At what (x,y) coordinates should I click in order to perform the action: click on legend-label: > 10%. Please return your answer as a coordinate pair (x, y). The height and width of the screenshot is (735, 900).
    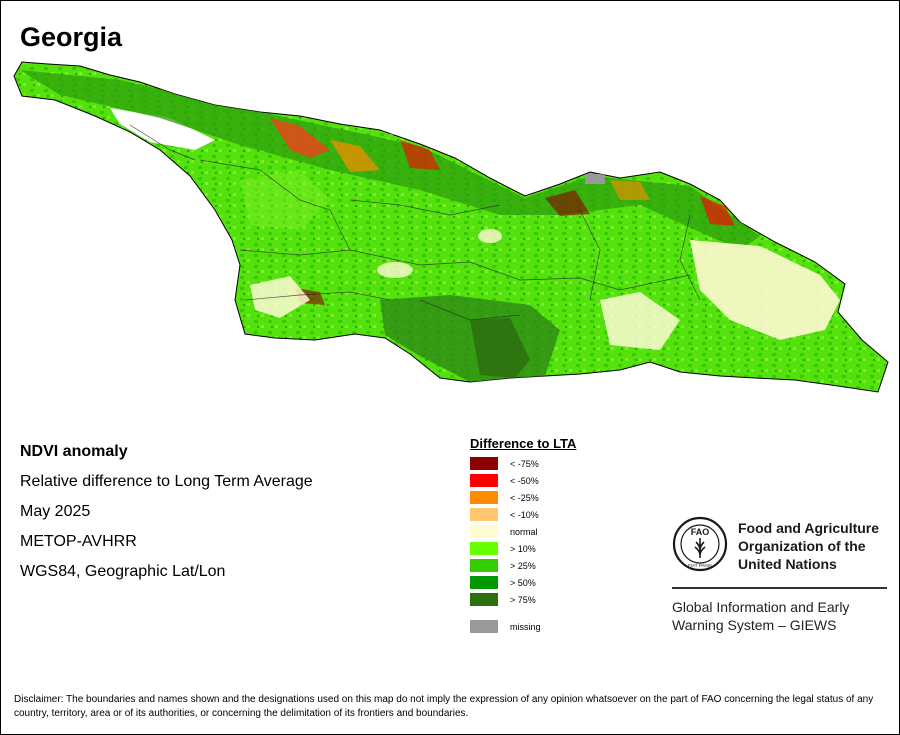
    Looking at the image, I should click on (523, 548).